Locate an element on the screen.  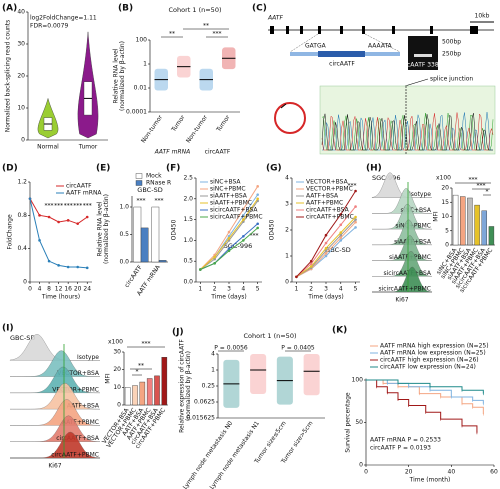
legend-label: siAATF+BSA is located at coordinates (229, 196).